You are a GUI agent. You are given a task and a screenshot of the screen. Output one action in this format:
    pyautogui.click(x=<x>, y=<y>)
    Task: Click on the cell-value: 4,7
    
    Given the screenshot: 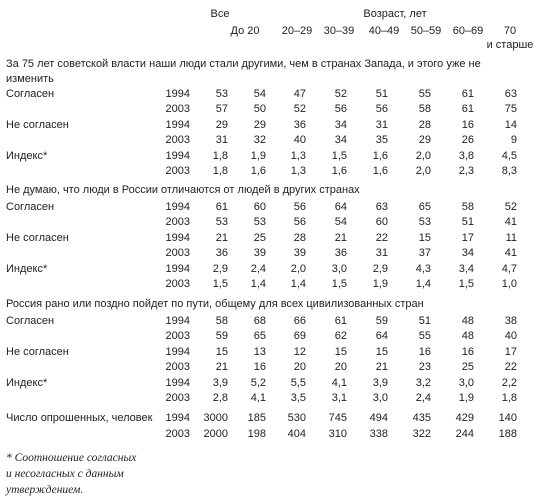 What is the action you would take?
    pyautogui.click(x=509, y=268)
    